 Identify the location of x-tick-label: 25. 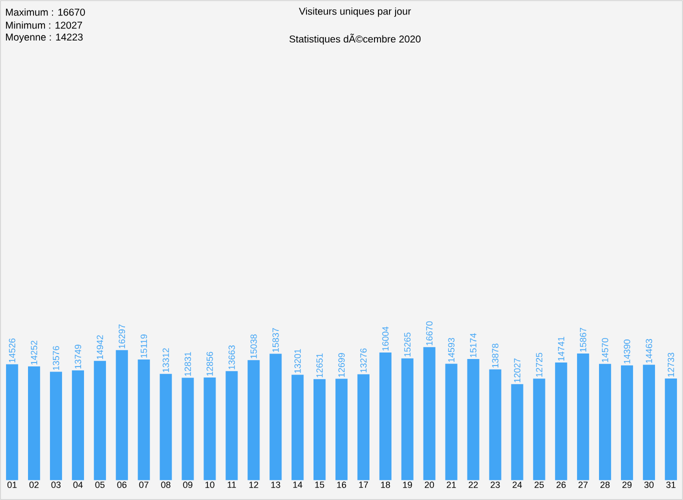
(539, 485).